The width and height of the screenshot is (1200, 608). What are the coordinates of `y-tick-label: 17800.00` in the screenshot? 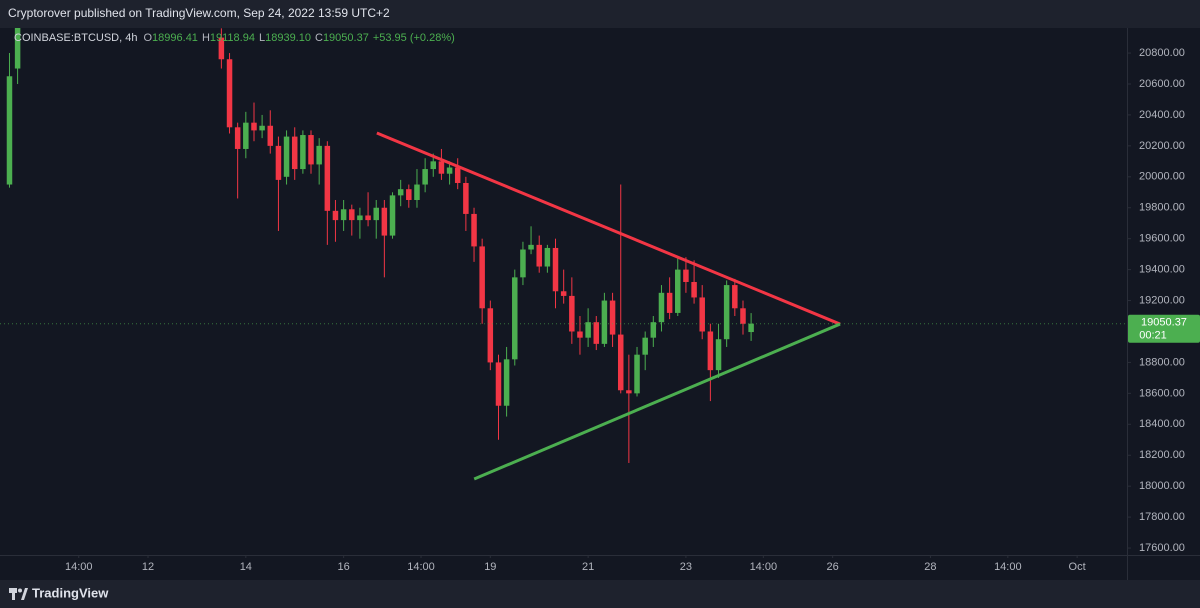 It's located at (1162, 517).